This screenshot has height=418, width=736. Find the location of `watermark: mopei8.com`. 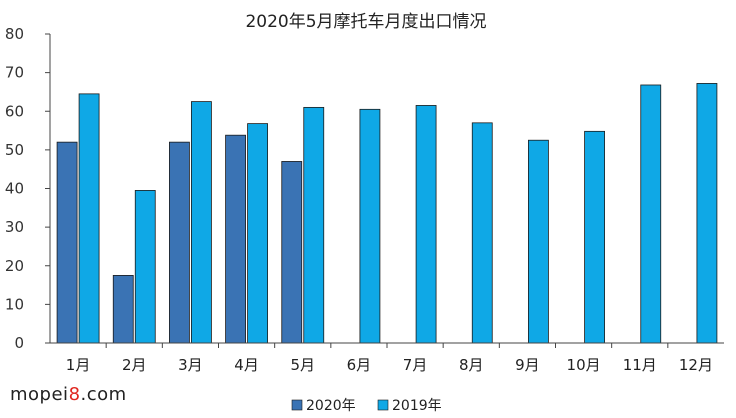

watermark: mopei8.com is located at coordinates (68, 394).